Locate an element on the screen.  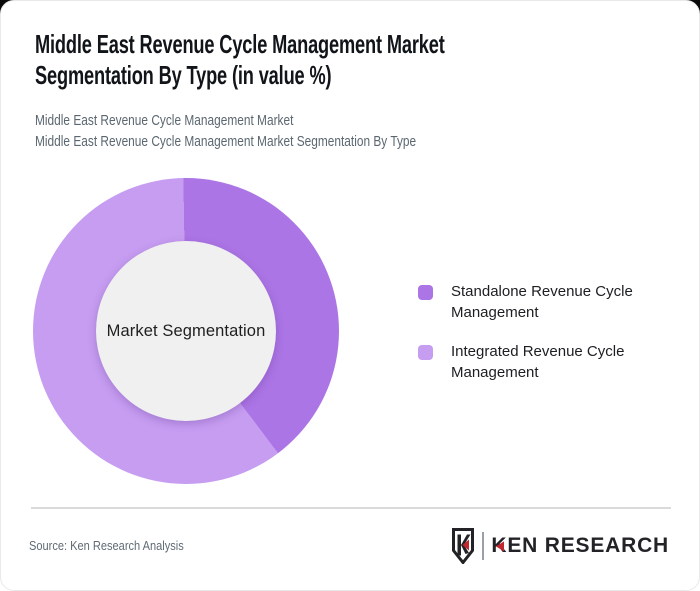
logo-k-letter: K is located at coordinates (499, 545).